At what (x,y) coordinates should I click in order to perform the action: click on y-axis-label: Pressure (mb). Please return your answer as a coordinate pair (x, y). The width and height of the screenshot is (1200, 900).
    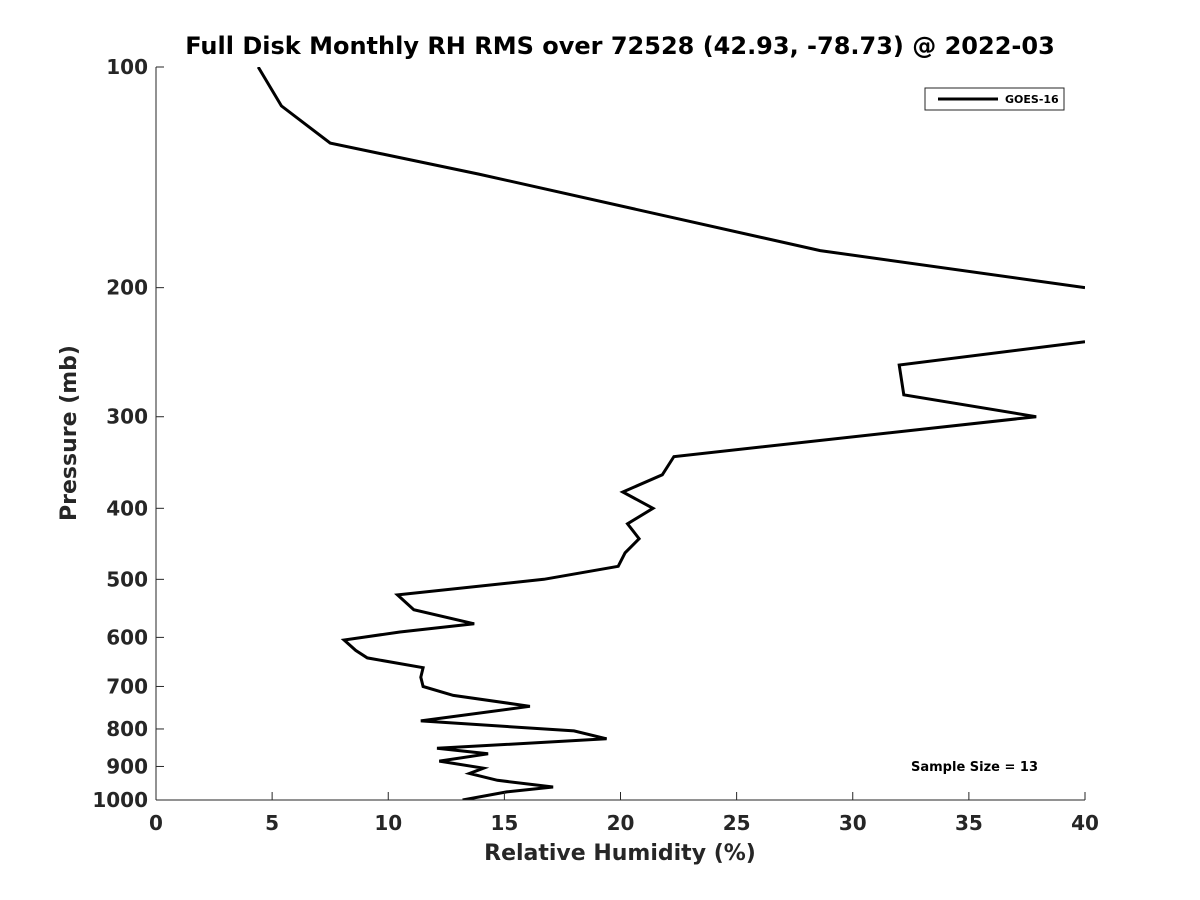
    Looking at the image, I should click on (69, 433).